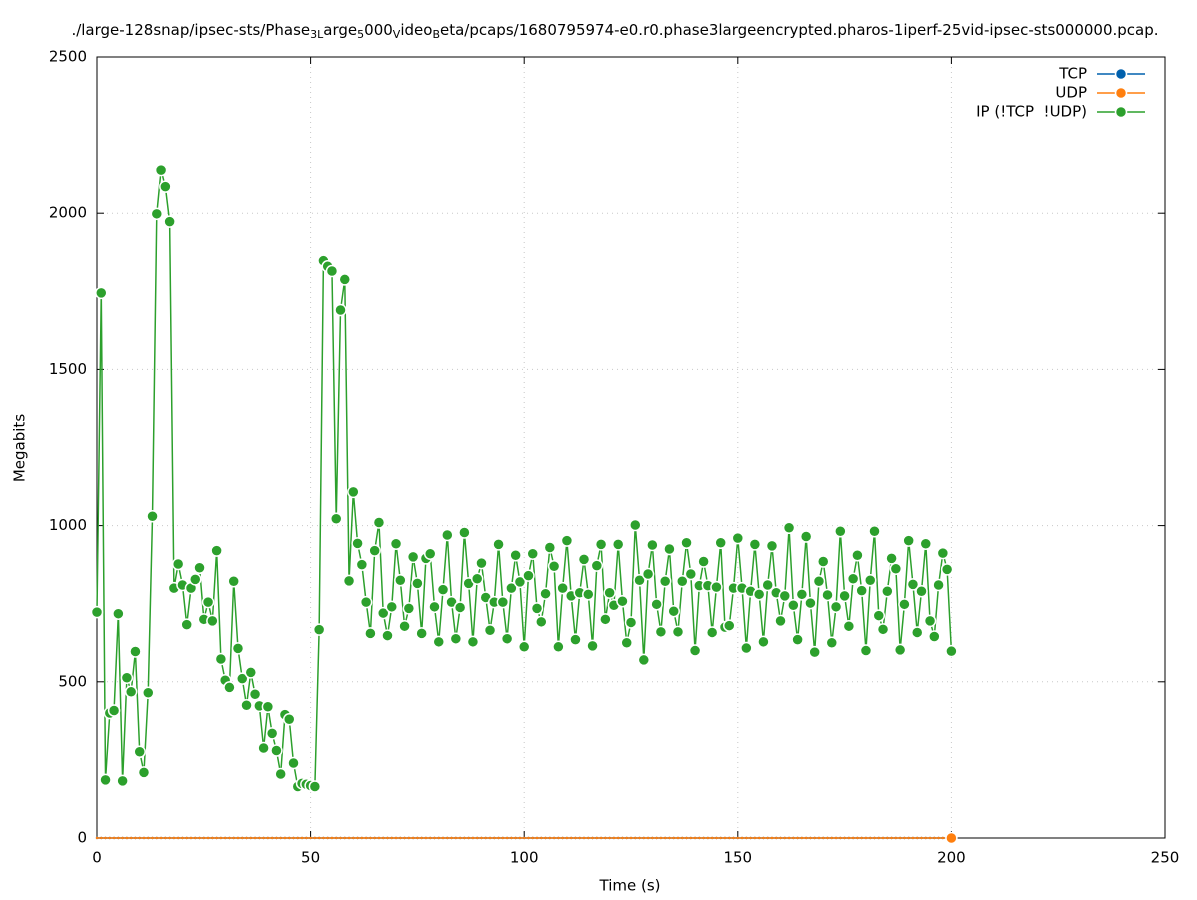 This screenshot has width=1197, height=900. I want to click on x-tick-label: 250, so click(1165, 858).